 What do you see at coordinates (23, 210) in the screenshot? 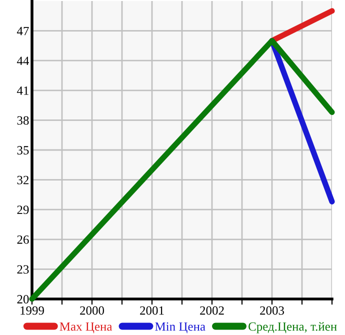
I see `y-tick-label: 29` at bounding box center [23, 210].